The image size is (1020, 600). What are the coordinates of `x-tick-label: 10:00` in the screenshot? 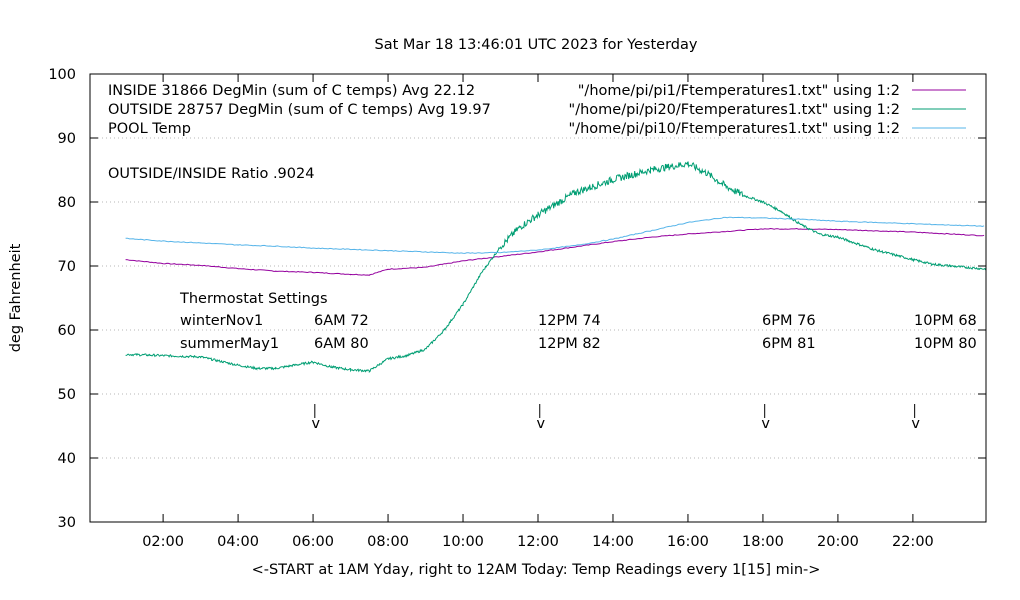 It's located at (463, 542).